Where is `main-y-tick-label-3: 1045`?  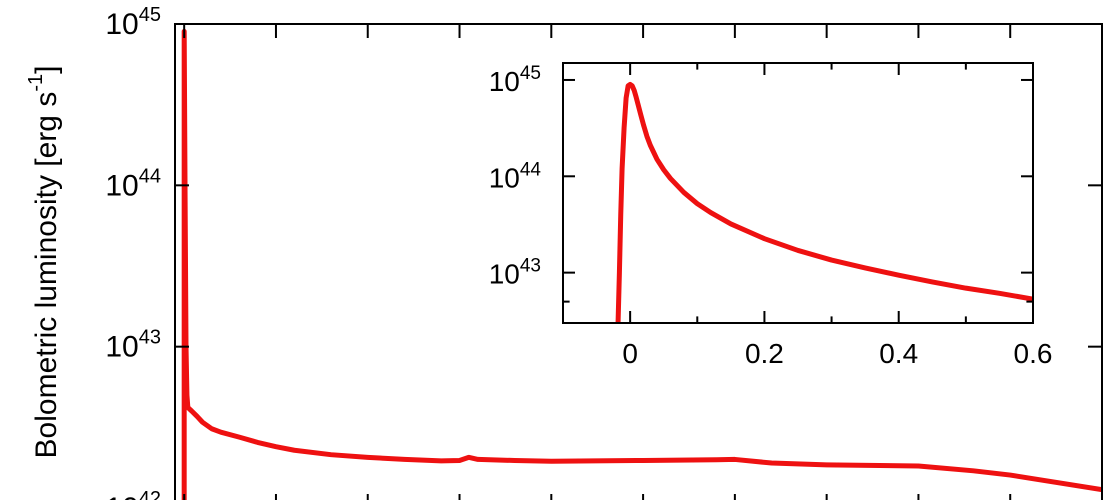 main-y-tick-label-3: 1045 is located at coordinates (133, 22).